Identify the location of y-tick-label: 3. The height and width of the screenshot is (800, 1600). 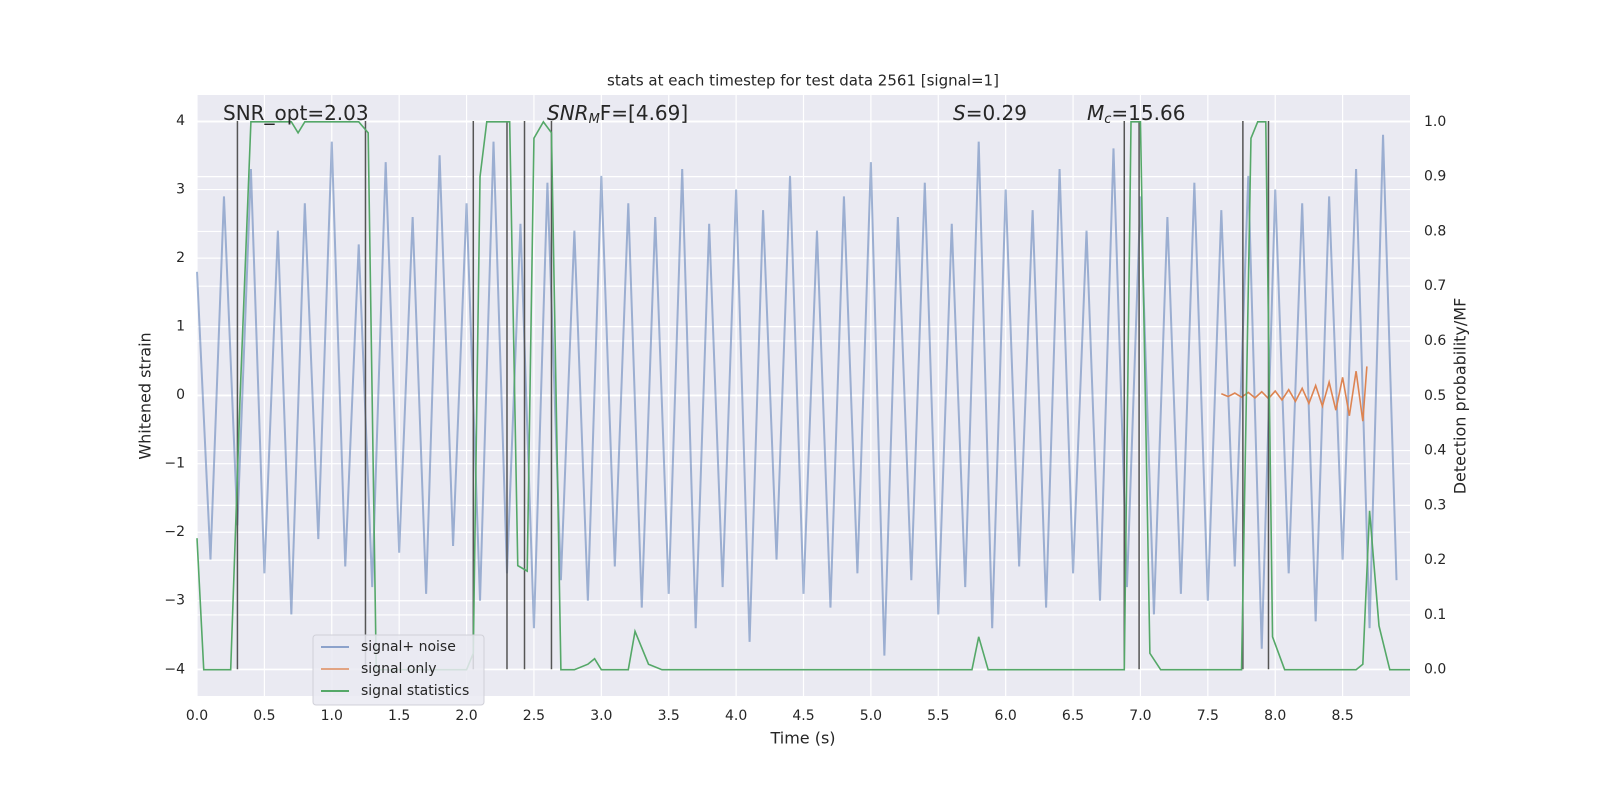
(180, 190).